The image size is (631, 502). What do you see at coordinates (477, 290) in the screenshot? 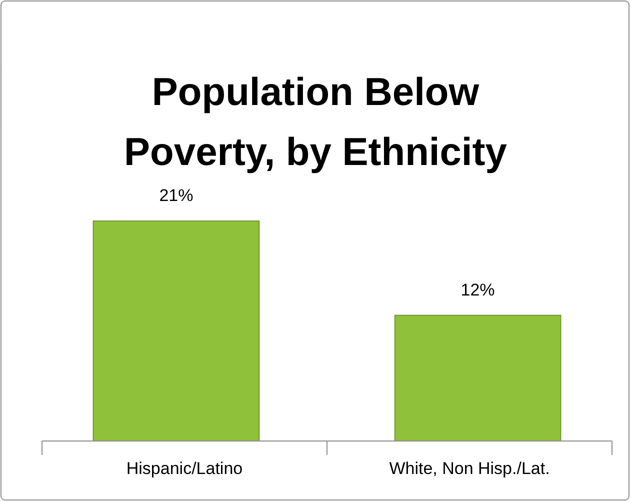
I see `data-label: 12%` at bounding box center [477, 290].